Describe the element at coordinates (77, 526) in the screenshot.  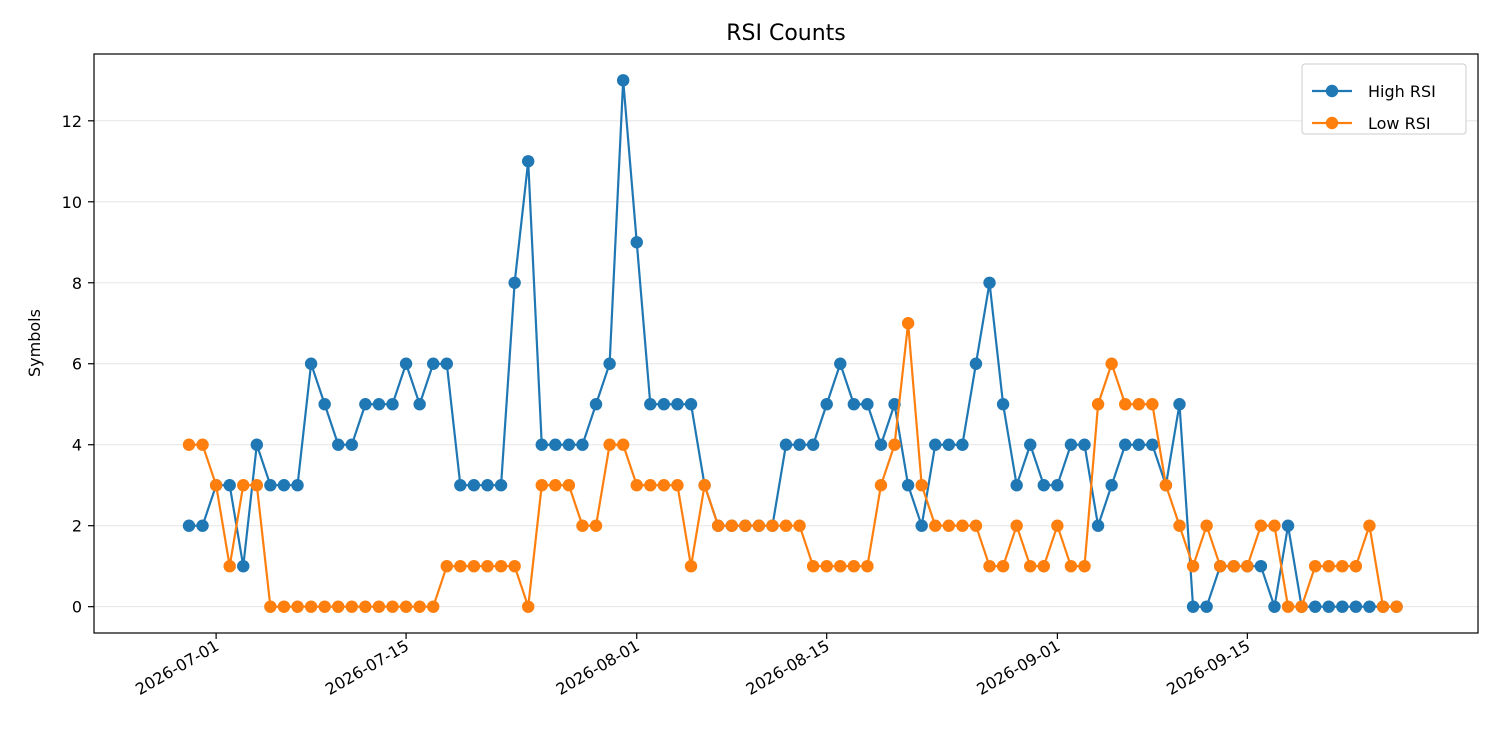
I see `y-tick-label: 2` at that location.